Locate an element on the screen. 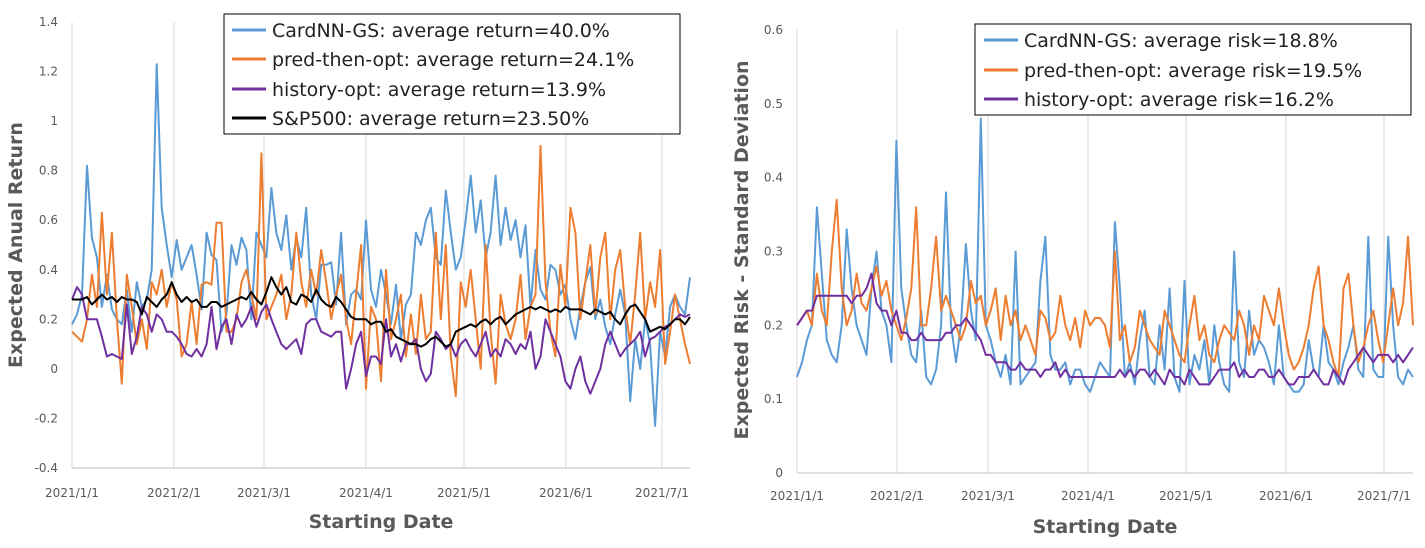  left-y-tick-label: 0.8 is located at coordinates (48, 171).